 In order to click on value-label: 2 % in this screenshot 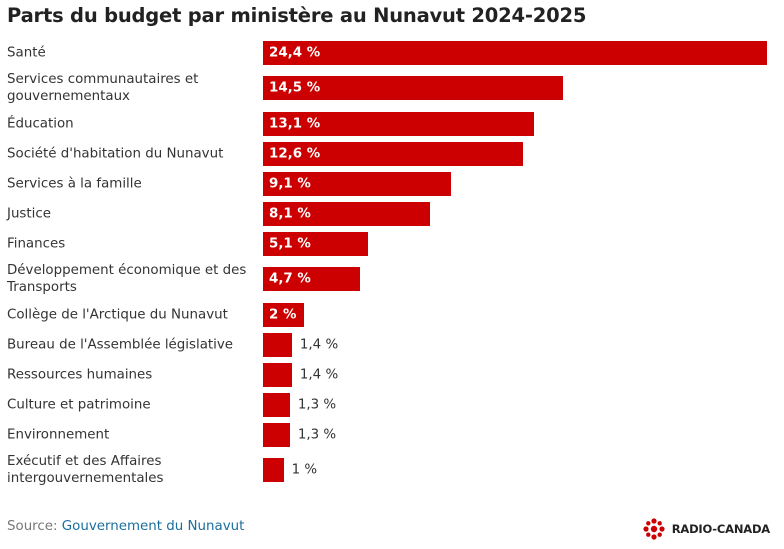, I will do `click(283, 315)`.